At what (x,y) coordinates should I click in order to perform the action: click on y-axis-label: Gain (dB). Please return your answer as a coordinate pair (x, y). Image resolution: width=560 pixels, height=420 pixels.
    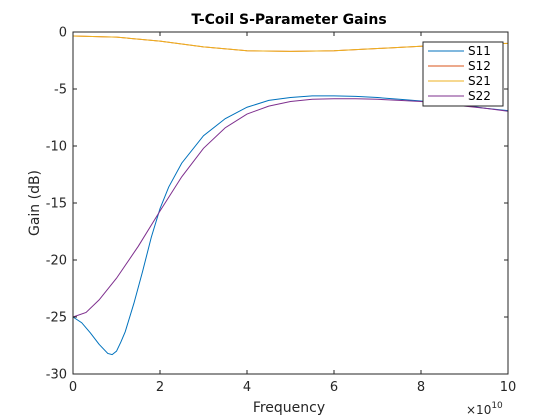
    Looking at the image, I should click on (35, 203).